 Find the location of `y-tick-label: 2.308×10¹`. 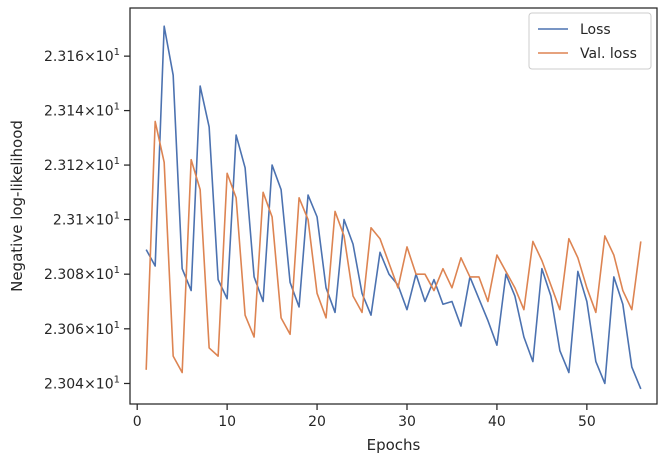

y-tick-label: 2.308×10¹ is located at coordinates (82, 274).